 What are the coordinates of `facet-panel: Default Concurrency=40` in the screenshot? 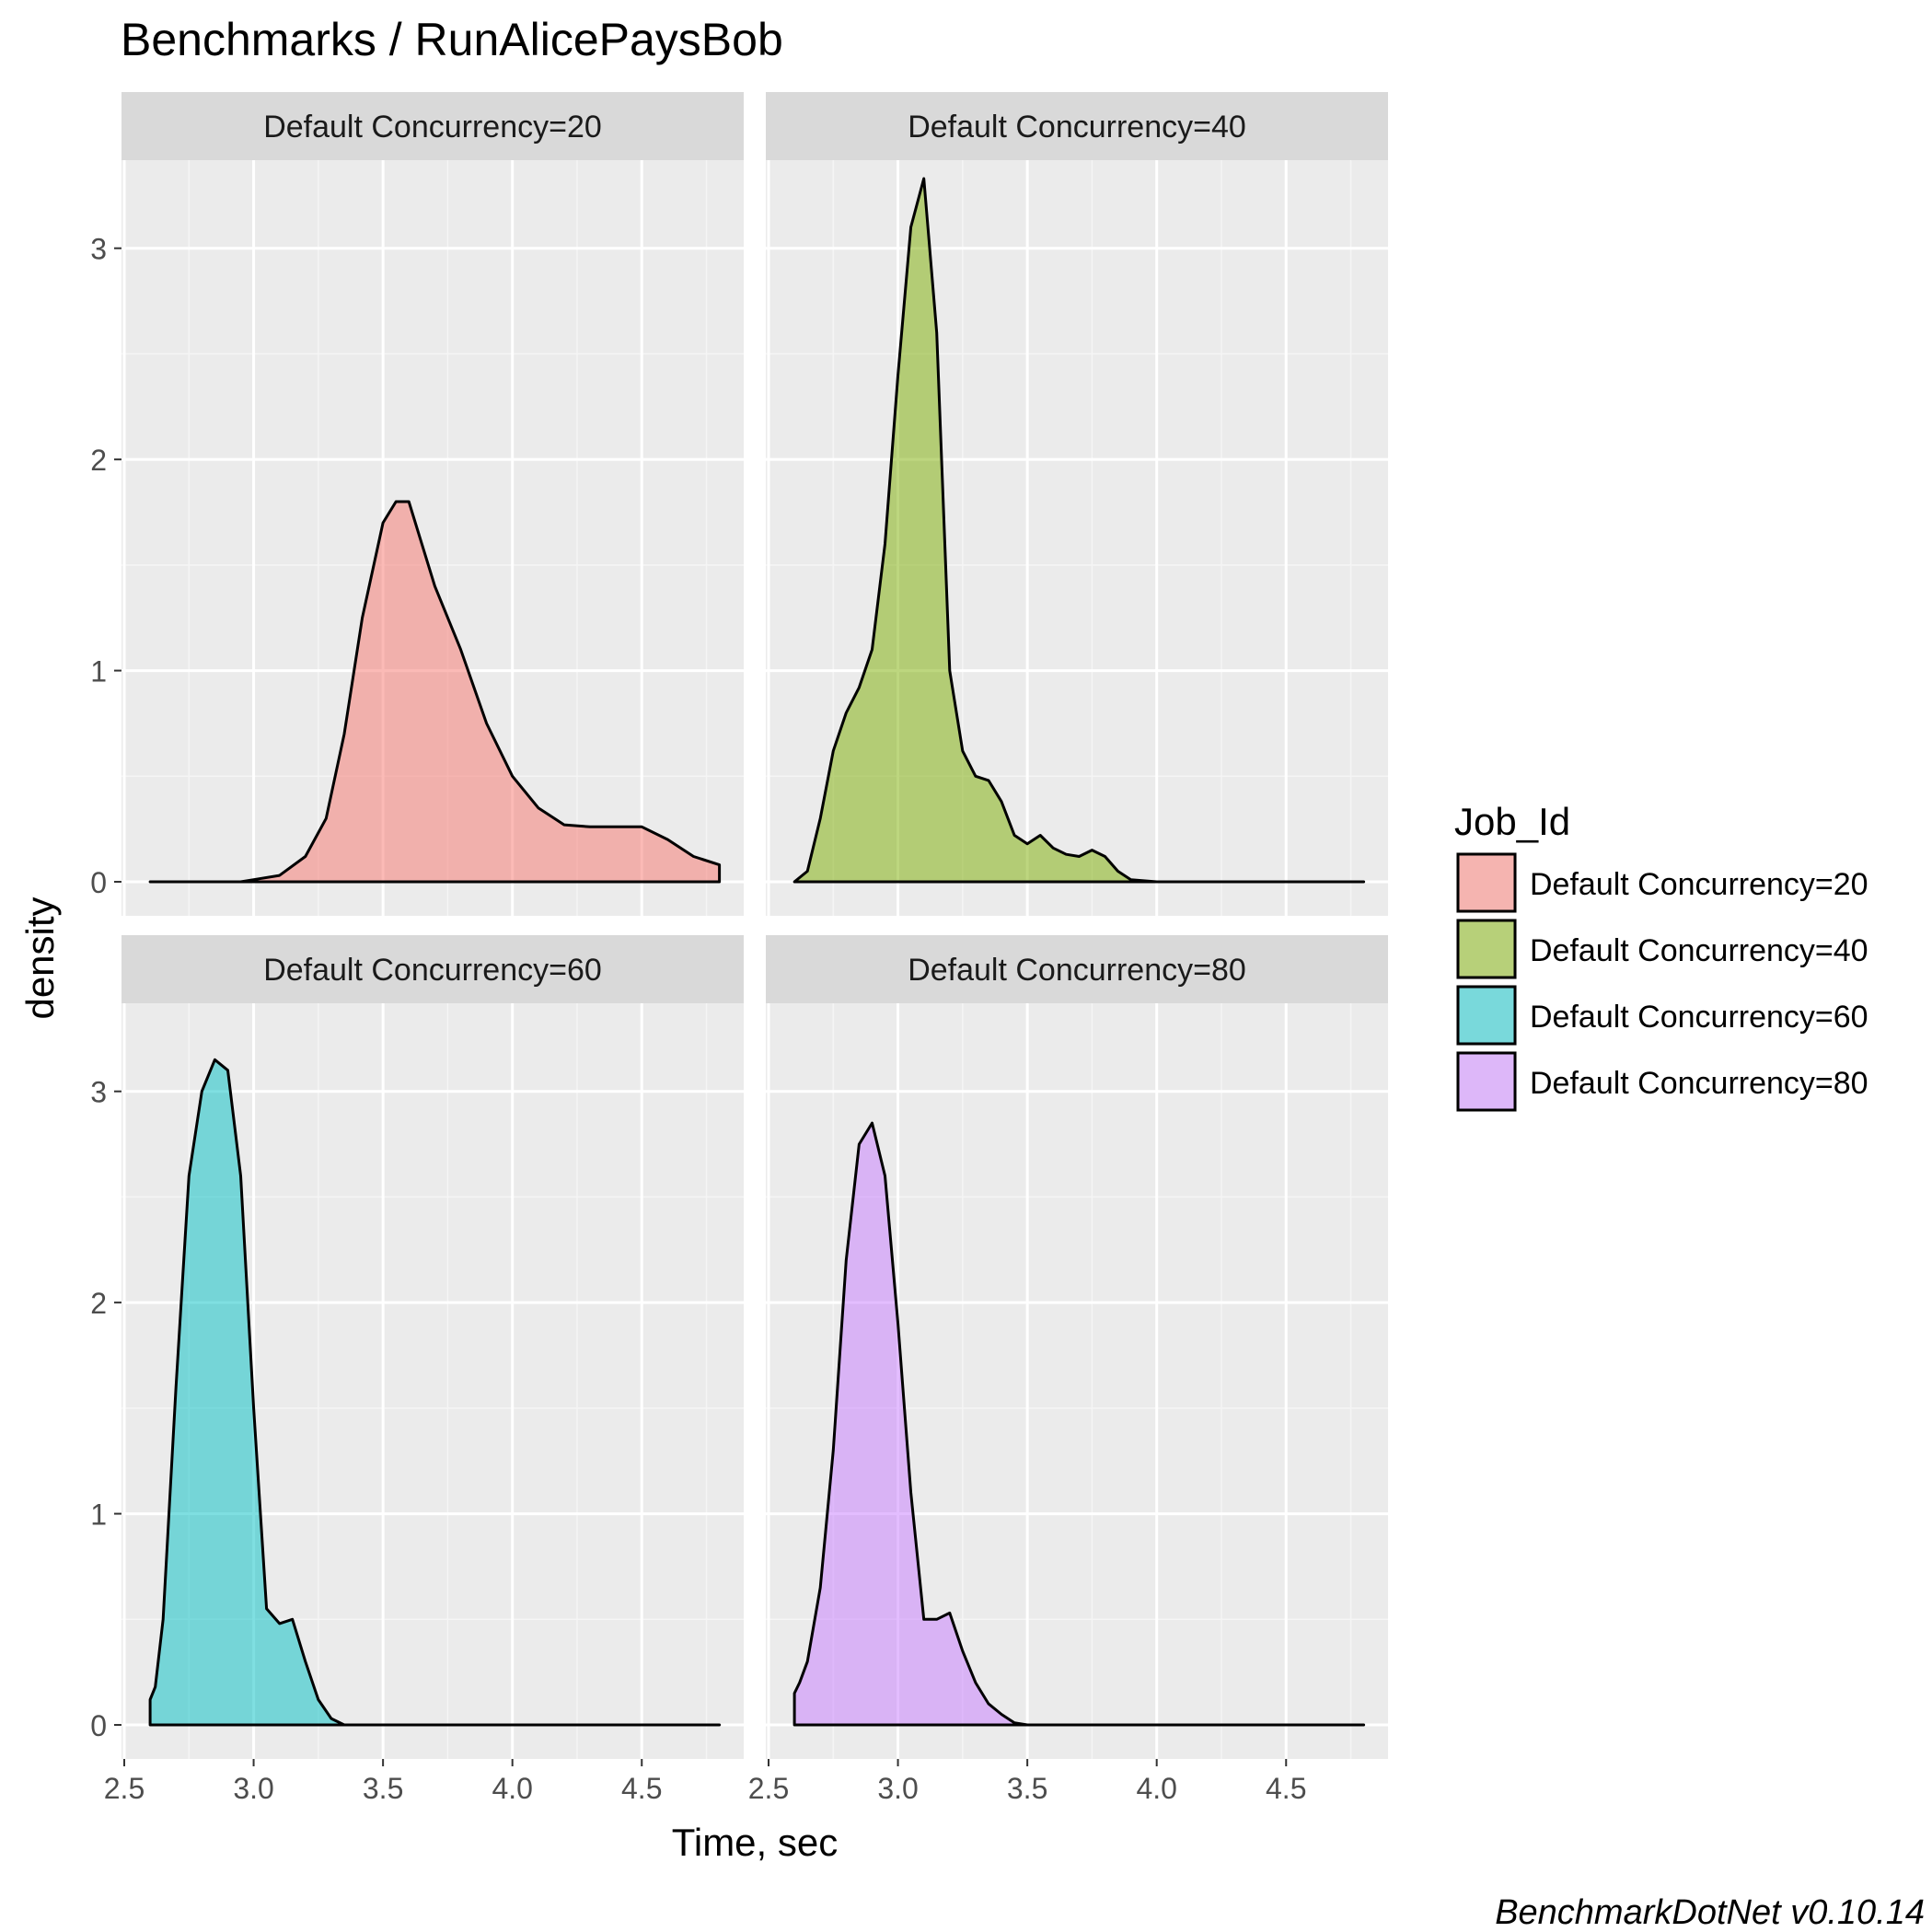 It's located at (1077, 504).